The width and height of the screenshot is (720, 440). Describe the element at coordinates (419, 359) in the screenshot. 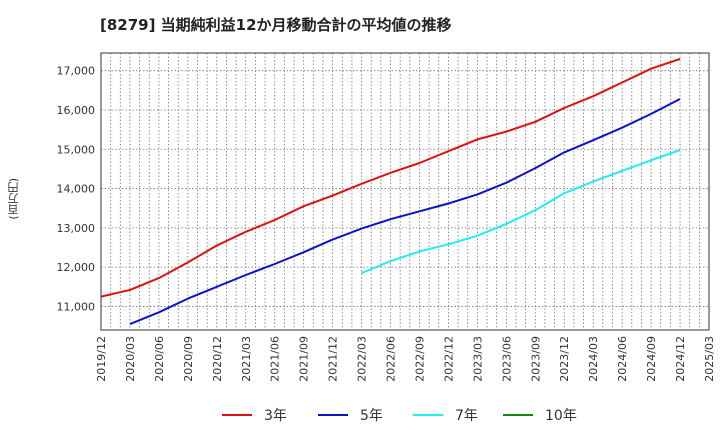

I see `x-tick-label: 2022/09` at that location.